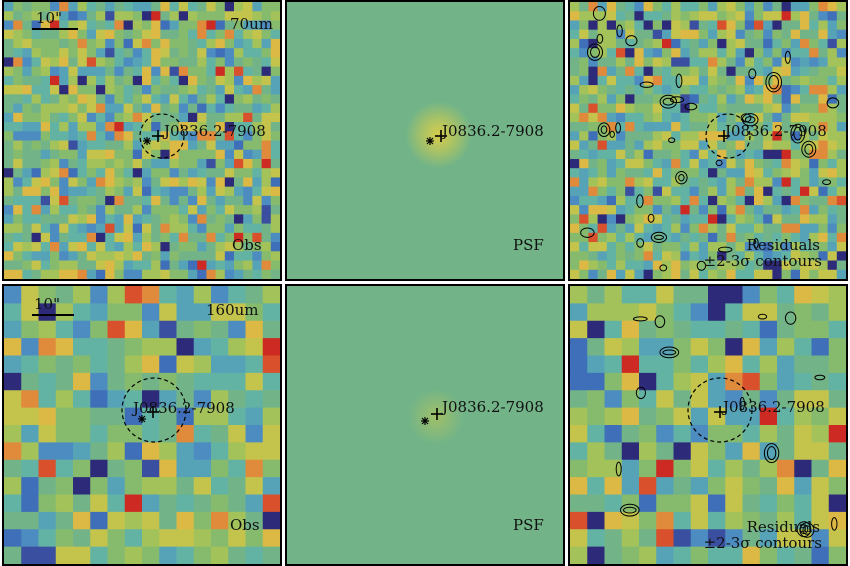 The image size is (850, 566). What do you see at coordinates (436, 137) in the screenshot?
I see `source-overlay-psf-70um` at bounding box center [436, 137].